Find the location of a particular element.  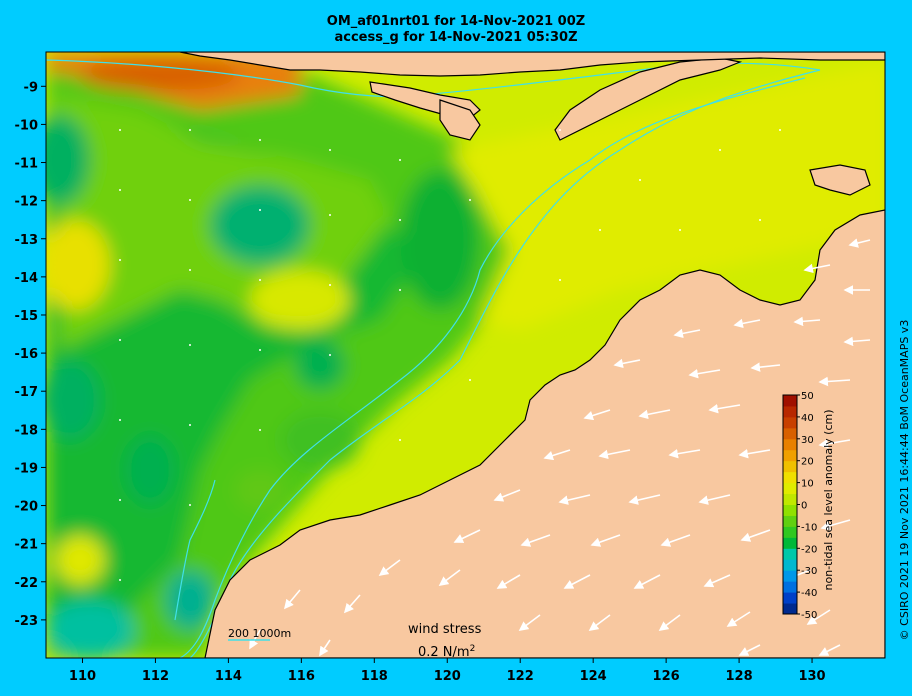

y-tick-label: -18 is located at coordinates (27, 430).